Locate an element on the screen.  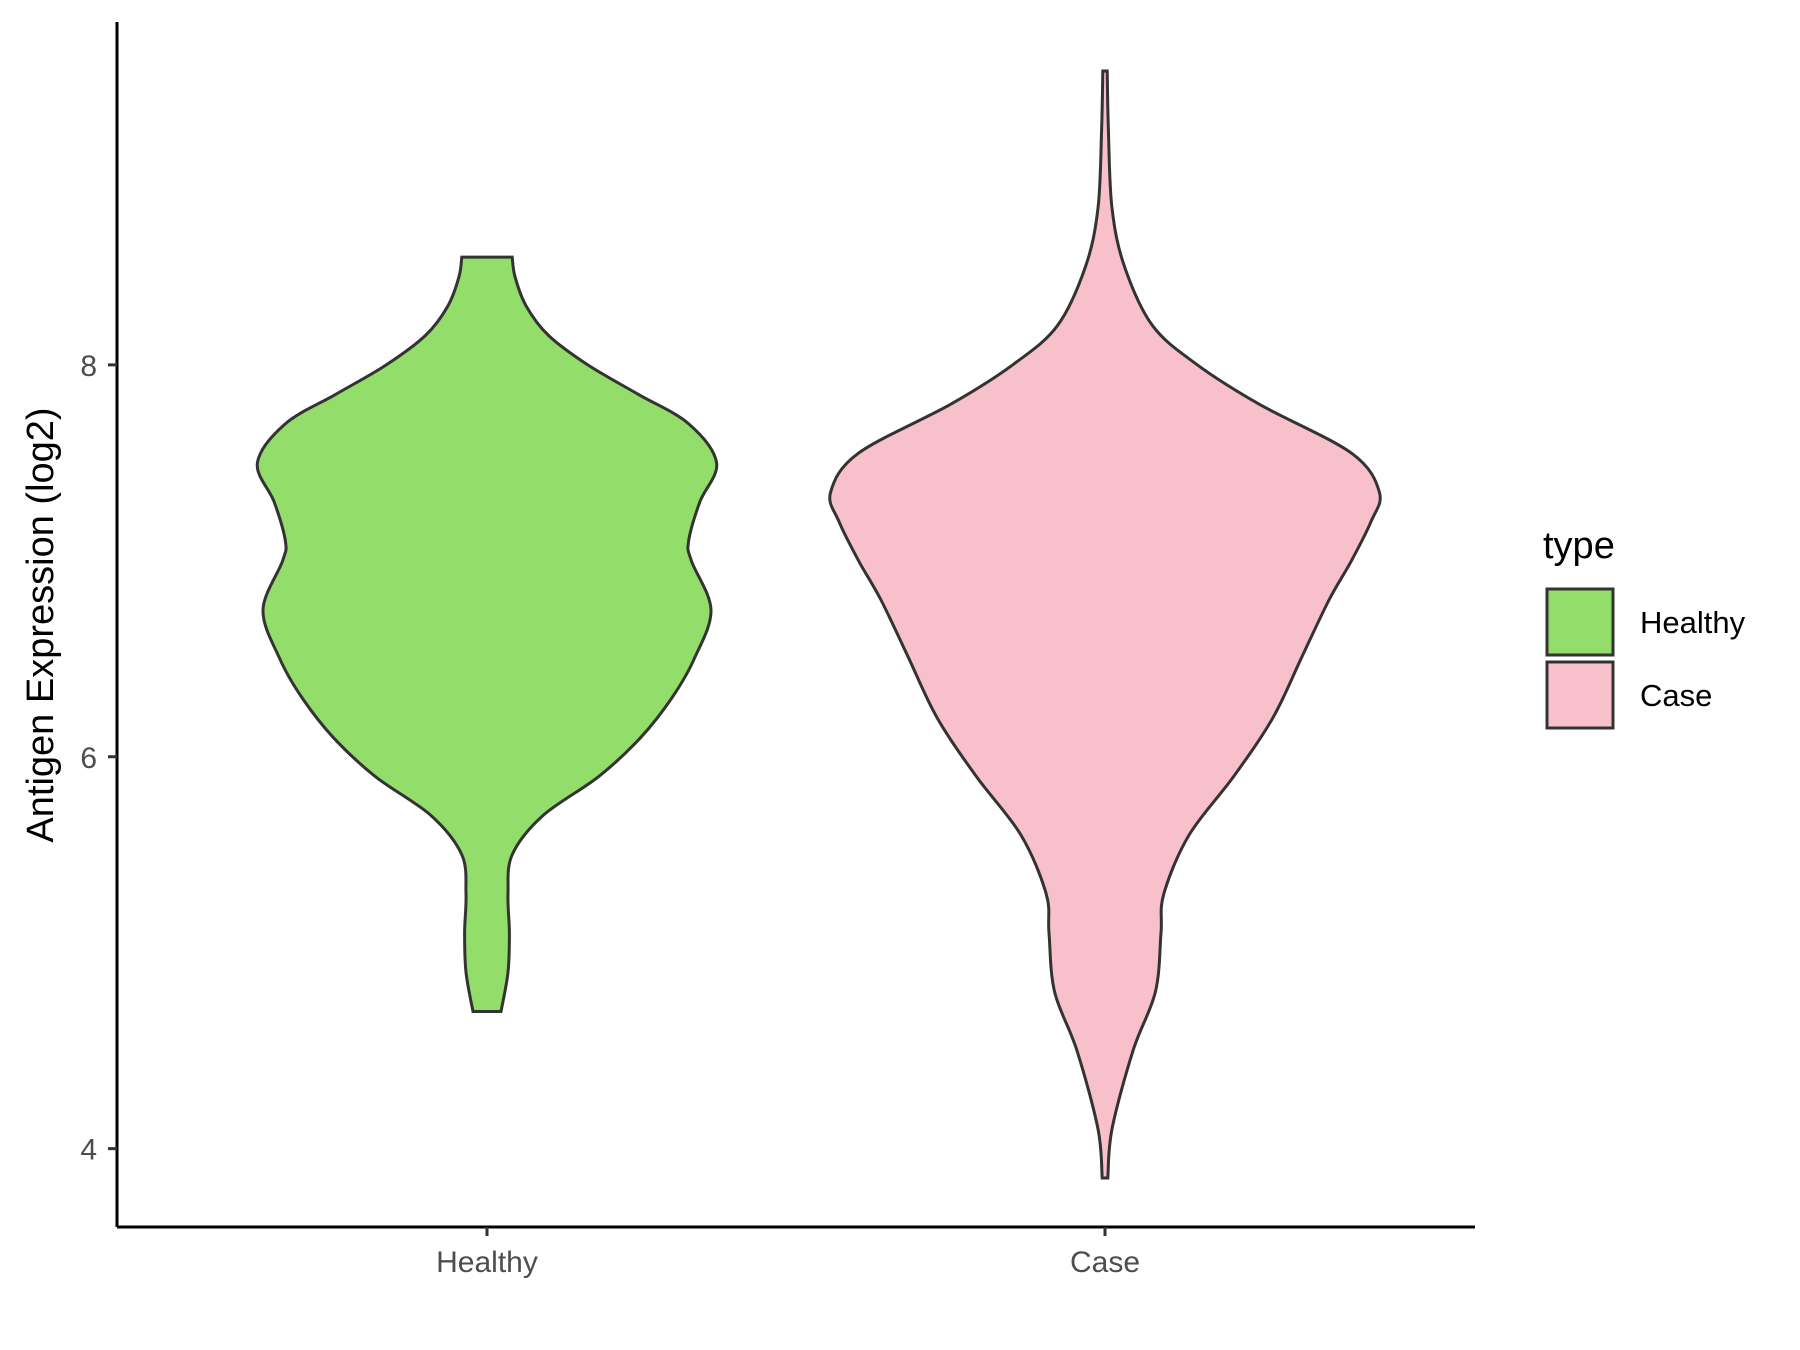
x-tick-label-case: Case is located at coordinates (1105, 1262).